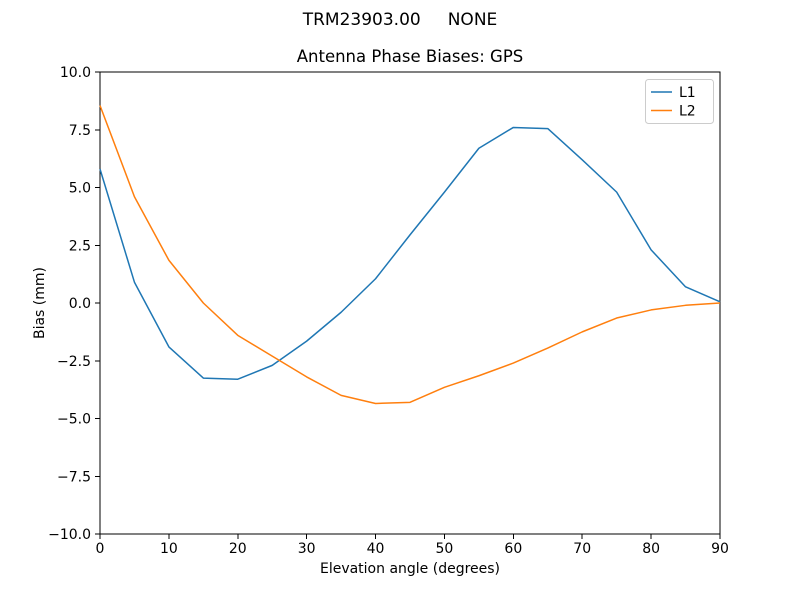 This screenshot has height=600, width=800. What do you see at coordinates (80, 131) in the screenshot?
I see `y-tick-label: 7.5` at bounding box center [80, 131].